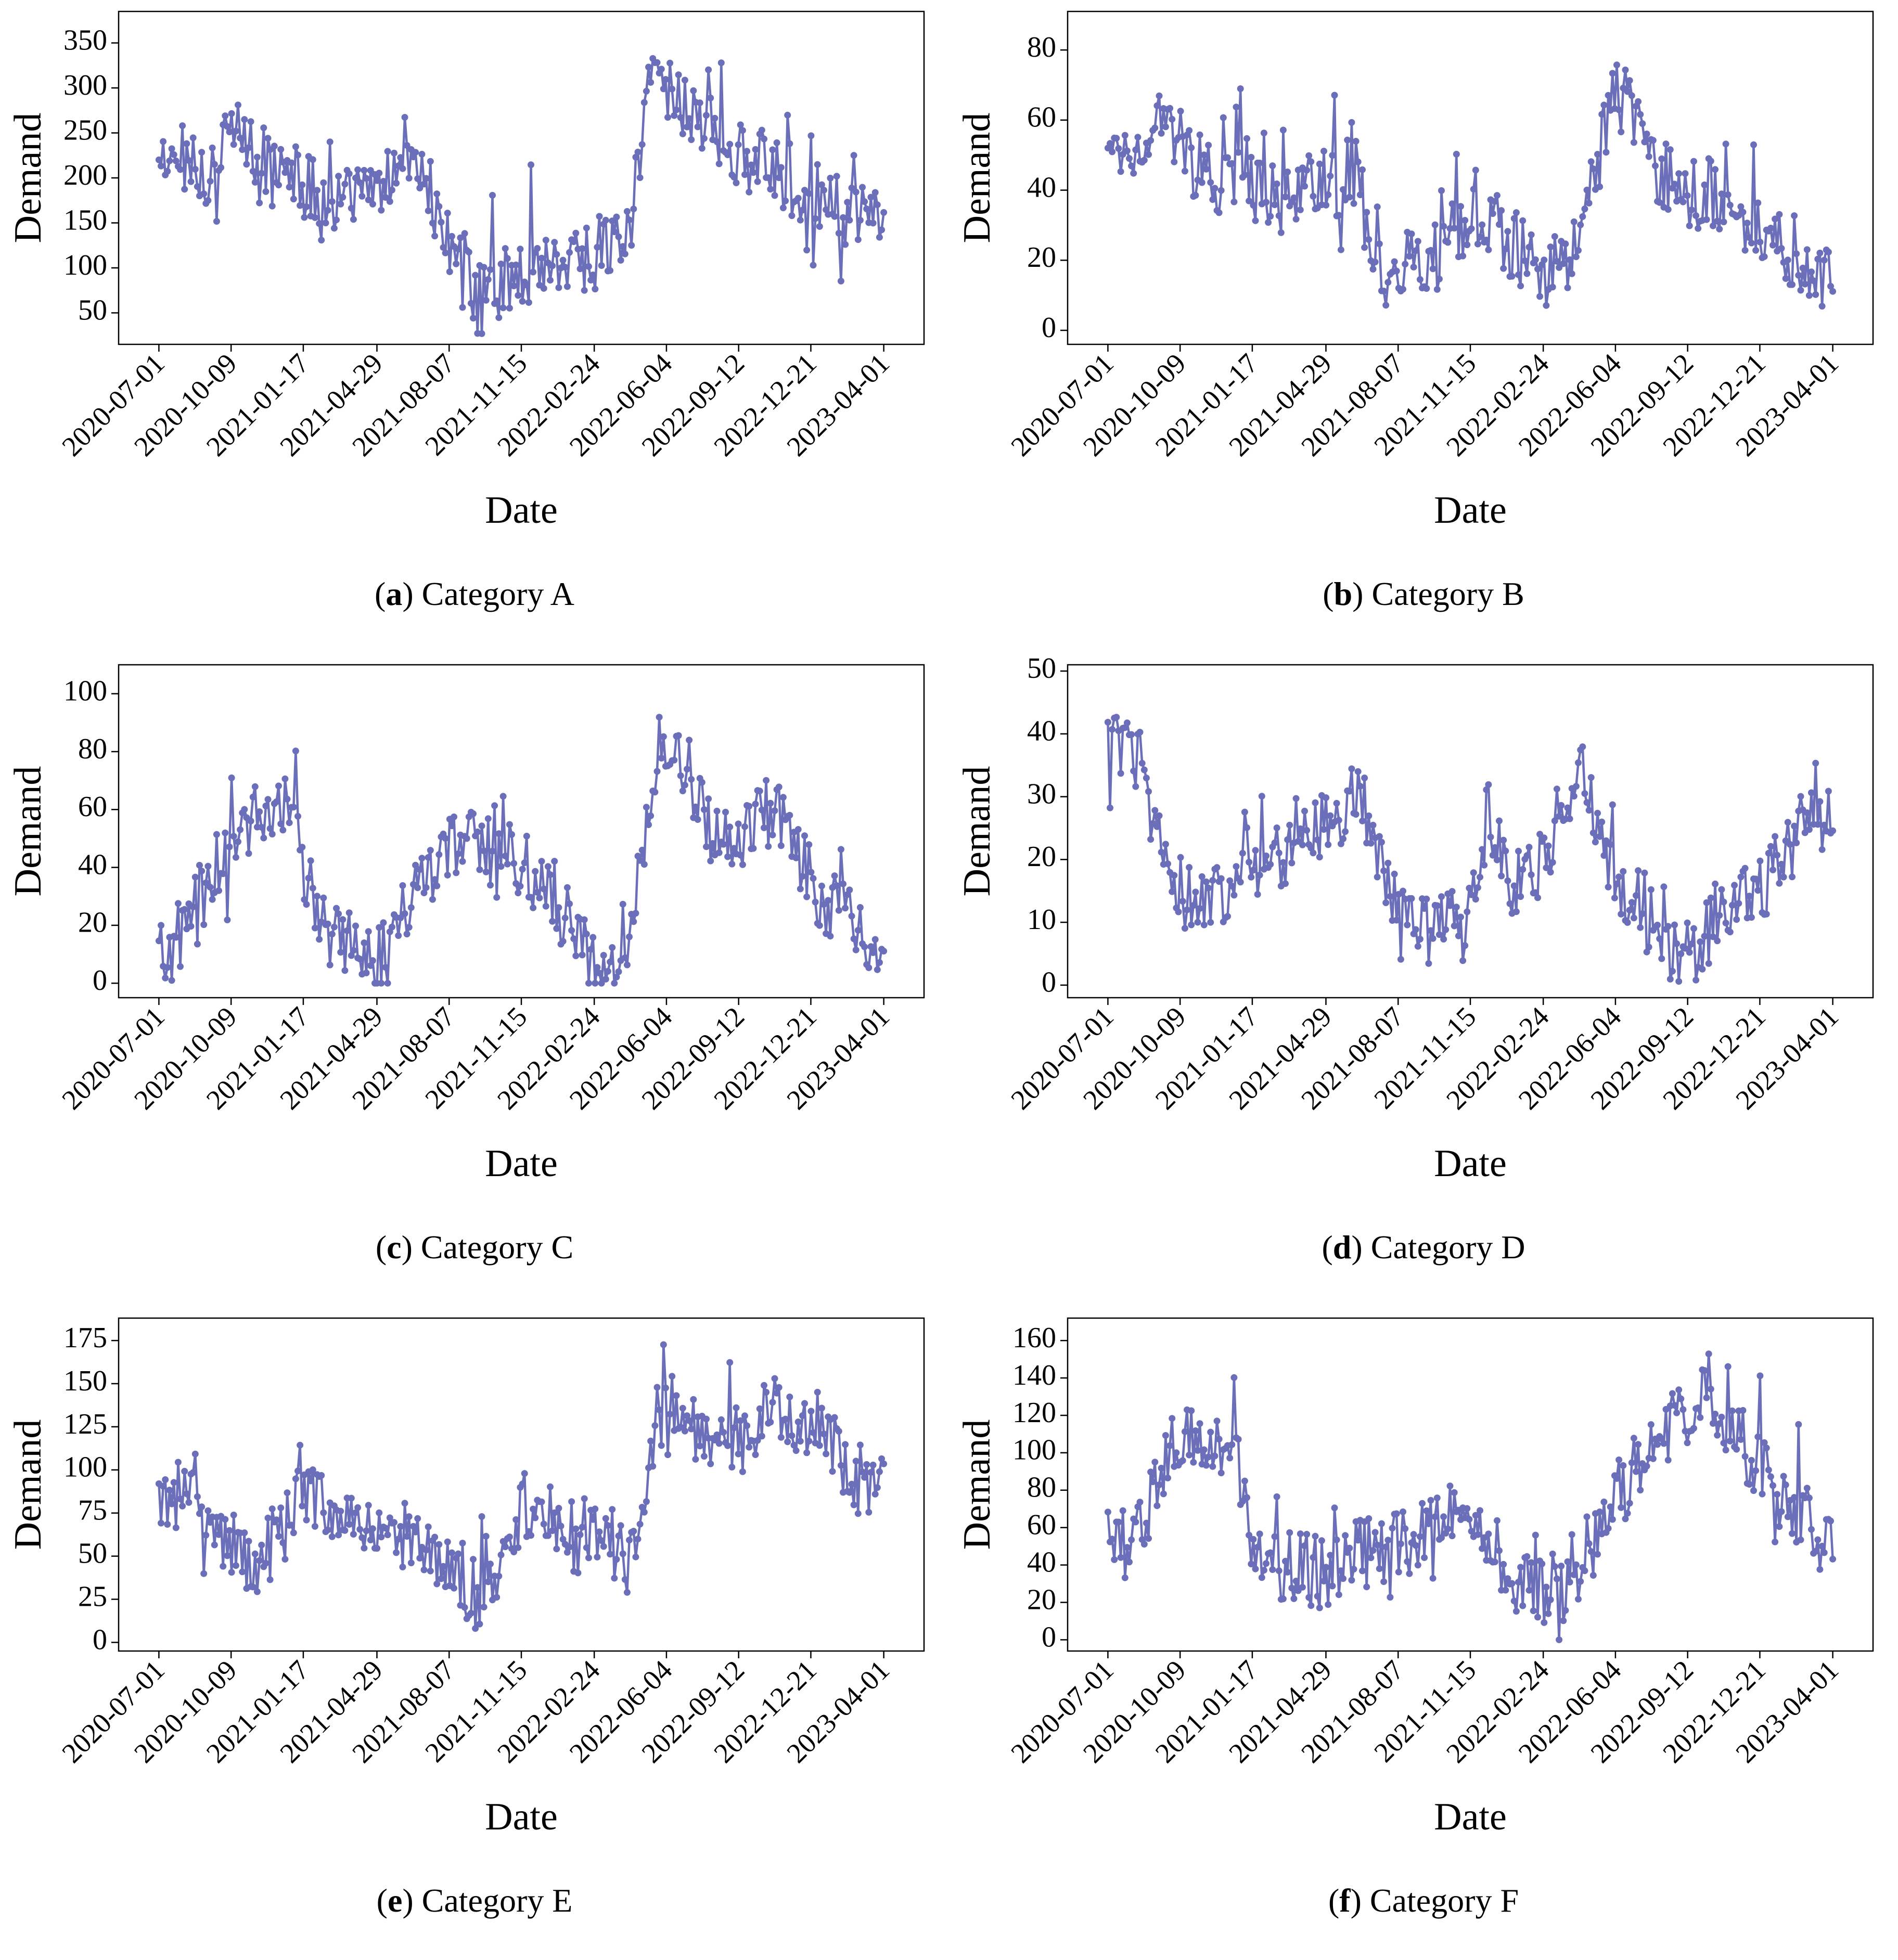 Image resolution: width=1898 pixels, height=1960 pixels. Describe the element at coordinates (1049, 328) in the screenshot. I see `y-tick-label: 0` at that location.